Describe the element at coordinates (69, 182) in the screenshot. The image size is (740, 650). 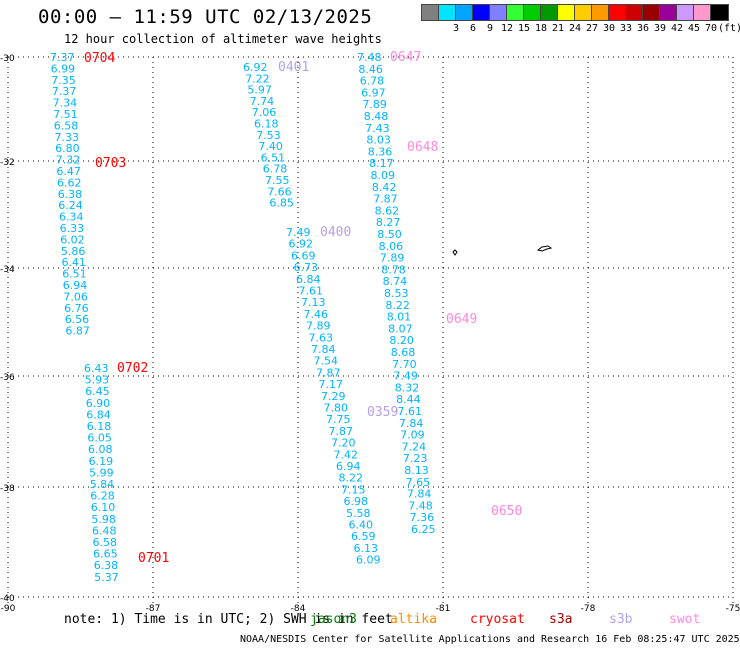
I see `wave-height-value: 6.62` at that location.